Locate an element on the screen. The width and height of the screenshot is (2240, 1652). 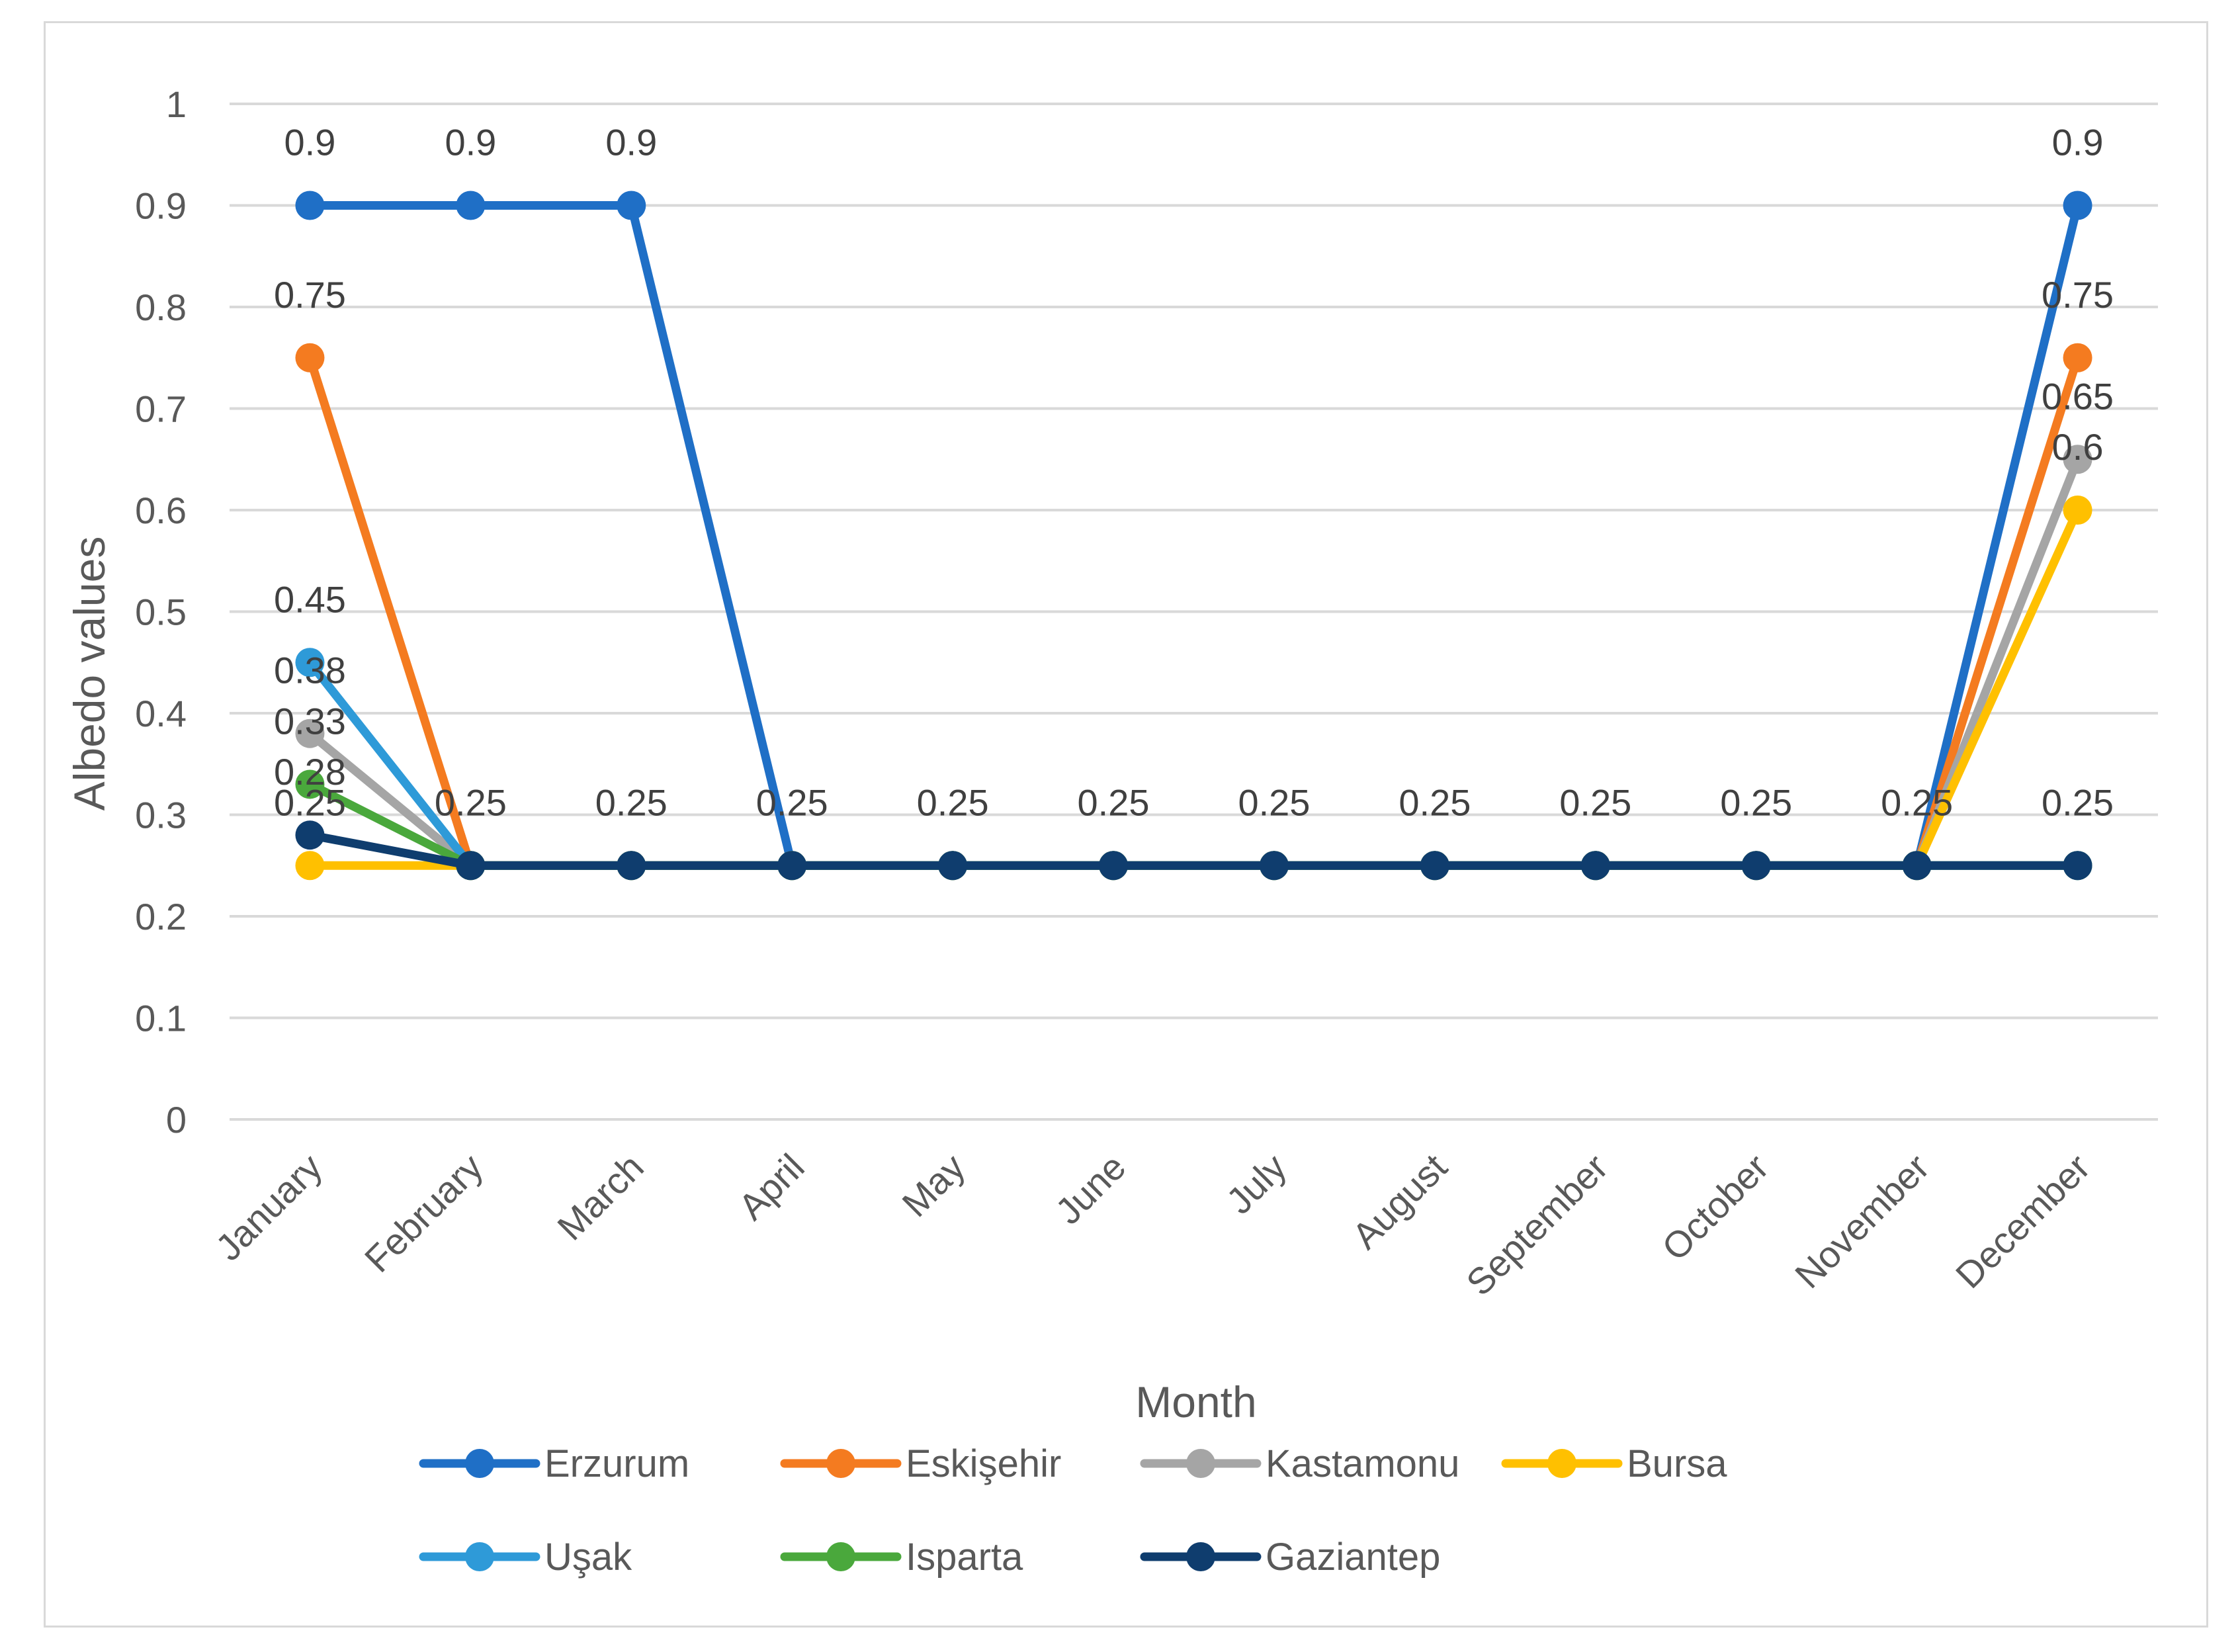
y-tick-label: 0.8 is located at coordinates (161, 307).